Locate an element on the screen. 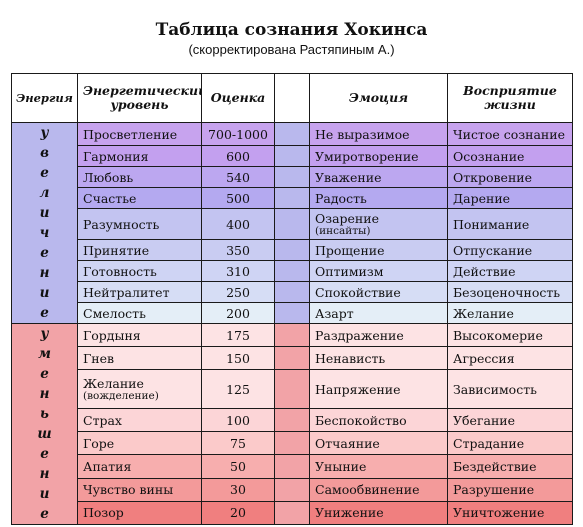  emotion-cell: Оптимизм is located at coordinates (378, 271).